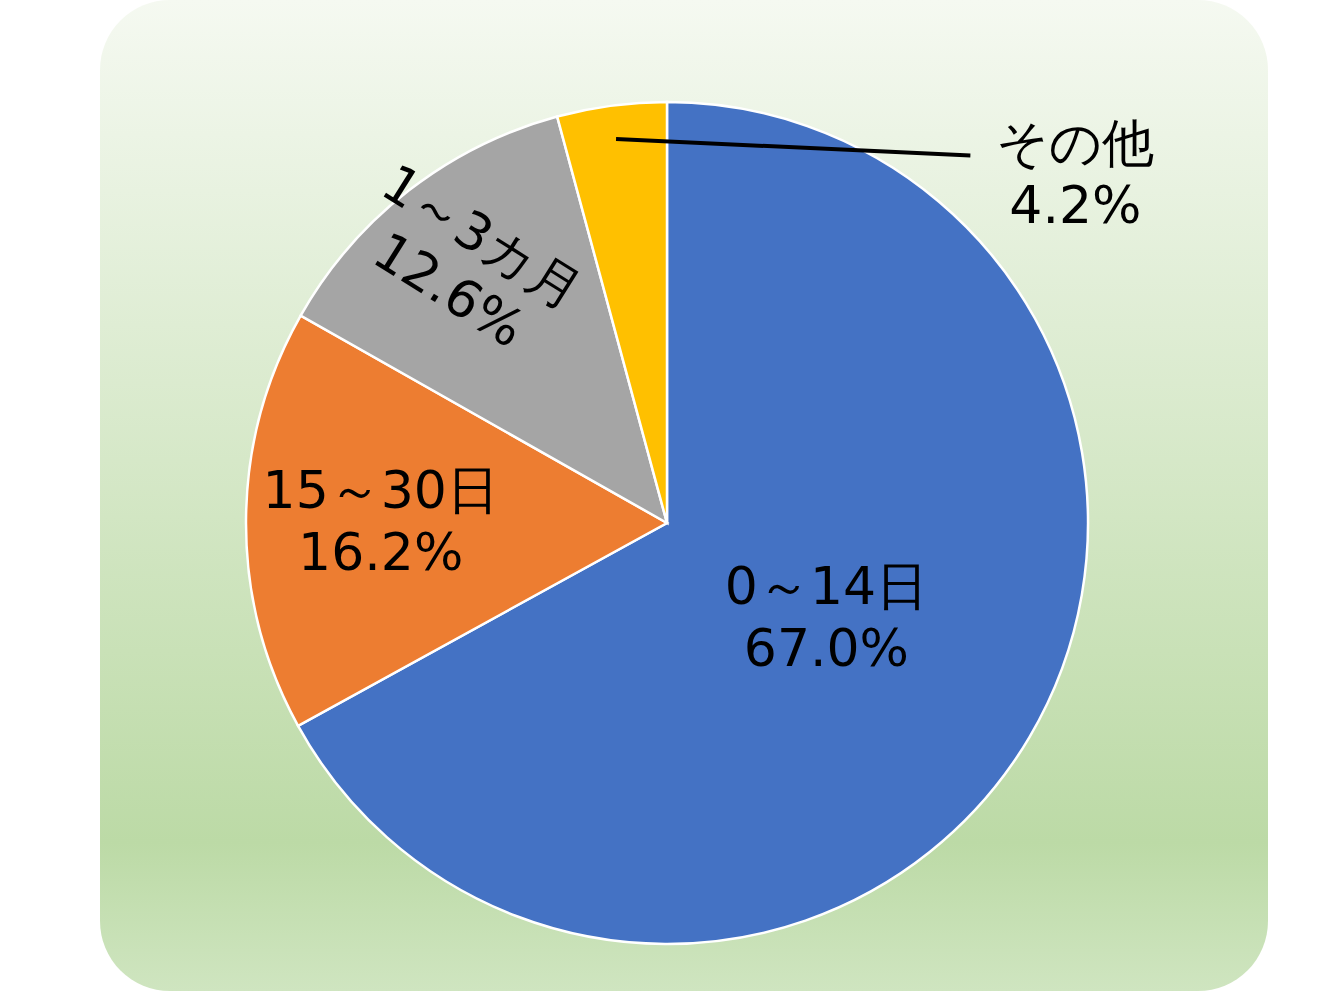 The height and width of the screenshot is (991, 1334). I want to click on slice-label: 15～30日, so click(380, 490).